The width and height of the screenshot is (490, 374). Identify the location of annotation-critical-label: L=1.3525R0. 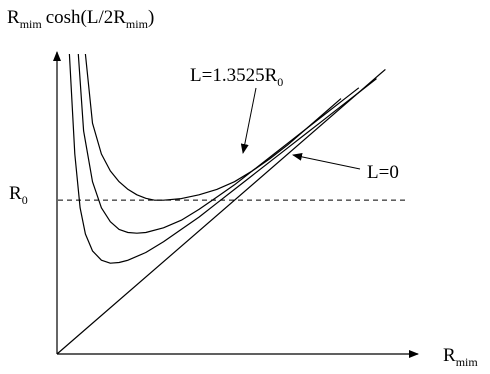
(236, 77).